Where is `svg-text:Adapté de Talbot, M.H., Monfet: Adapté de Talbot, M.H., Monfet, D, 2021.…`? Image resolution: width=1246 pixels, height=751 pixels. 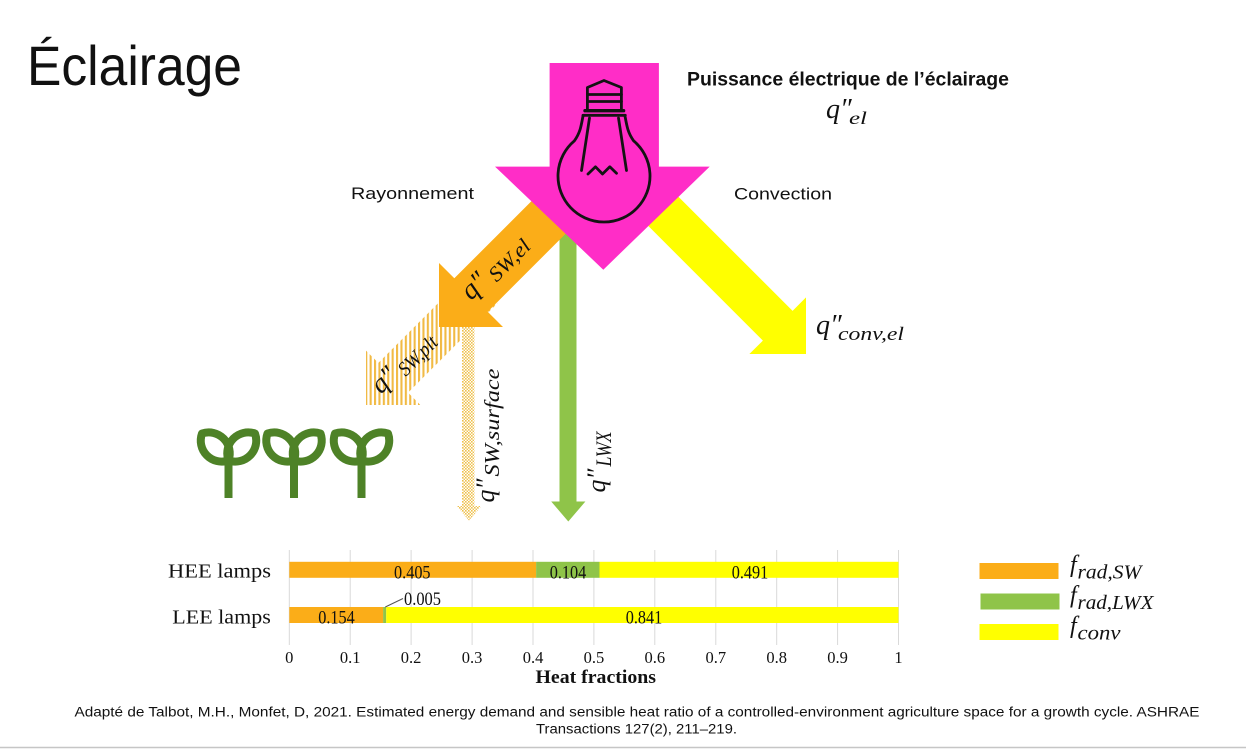 svg-text:Adapté de Talbot, M.H., Monfet: Adapté de Talbot, M.H., Monfet, D, 2021.… is located at coordinates (637, 712).